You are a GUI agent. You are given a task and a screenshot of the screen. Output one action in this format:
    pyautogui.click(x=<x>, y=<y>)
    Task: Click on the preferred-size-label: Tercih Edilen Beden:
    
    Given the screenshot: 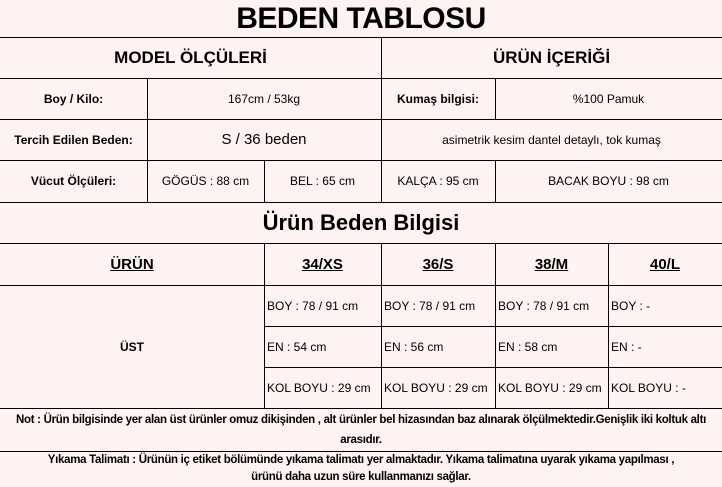 What is the action you would take?
    pyautogui.click(x=73, y=139)
    